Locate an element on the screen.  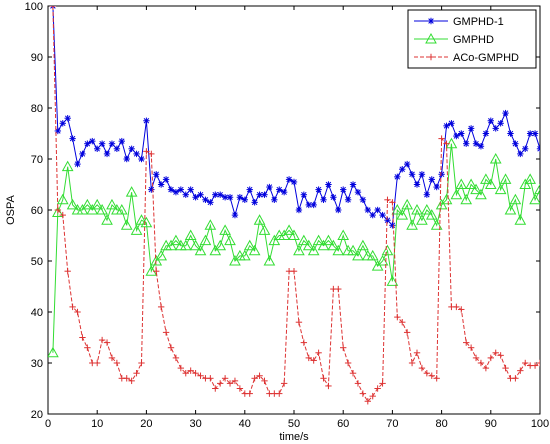
y-tick-label-7: 90 is located at coordinates (37, 58).